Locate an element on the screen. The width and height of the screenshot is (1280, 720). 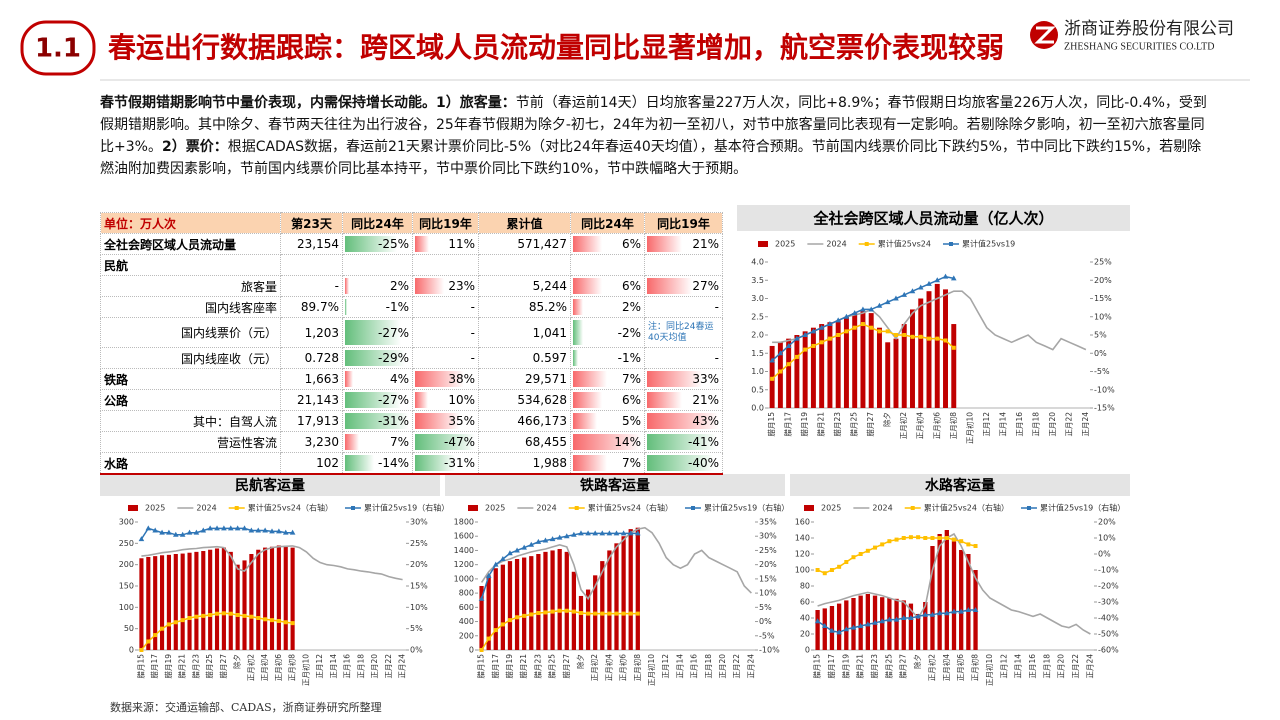
legend-label: 累计值25vs19（右轴） is located at coordinates (746, 508).